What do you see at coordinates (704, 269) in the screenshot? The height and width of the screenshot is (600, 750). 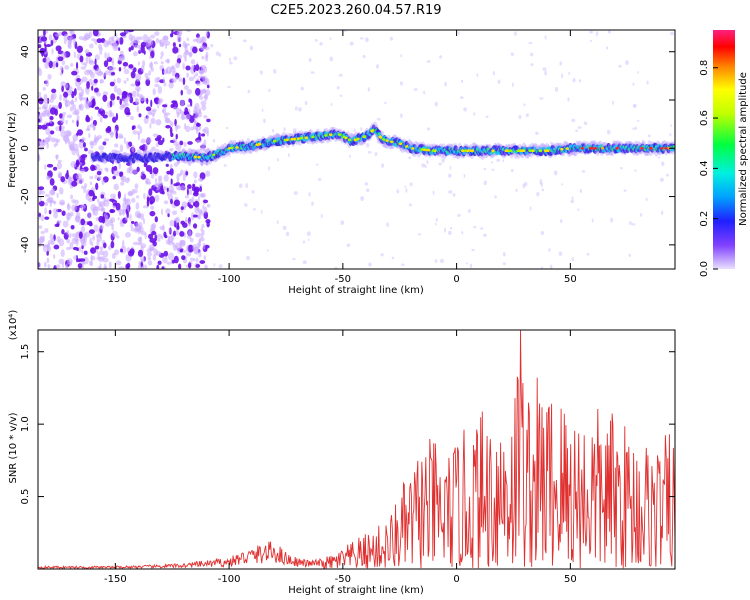 I see `colorbar-tick-label: 0.0` at bounding box center [704, 269].